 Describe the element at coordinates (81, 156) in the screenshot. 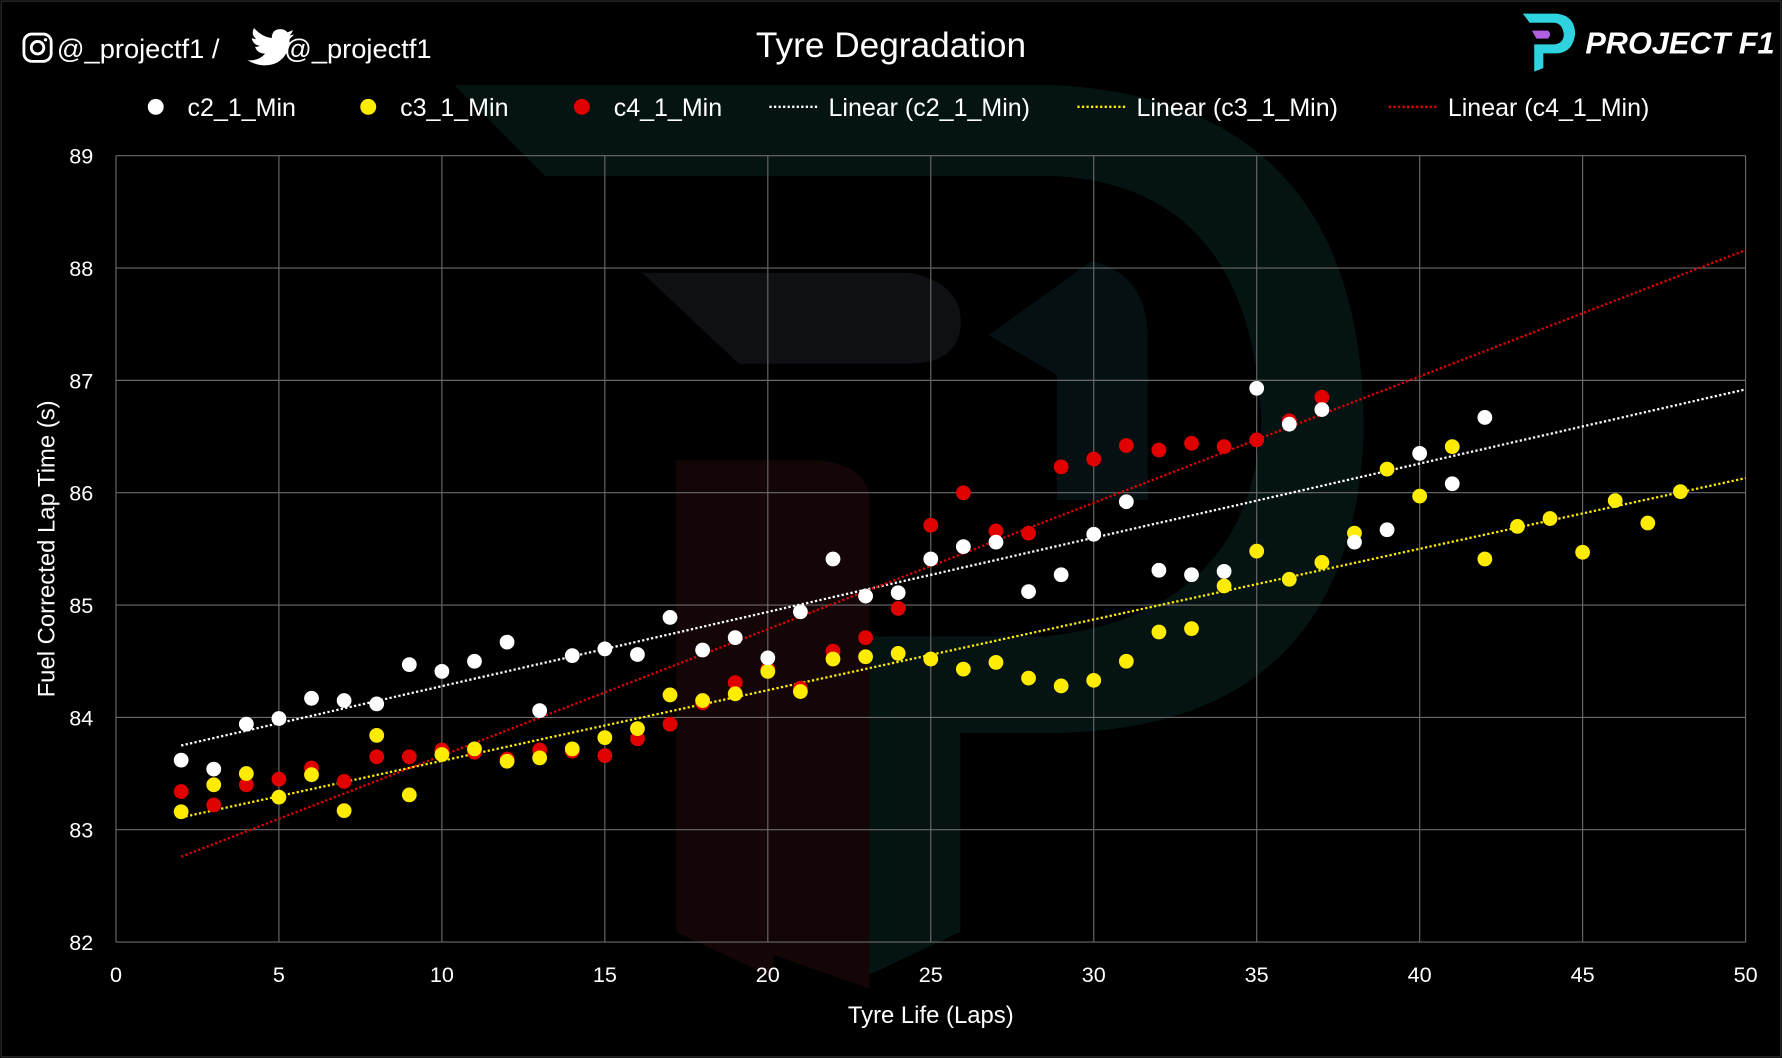

I see `y-tick-label: 89` at that location.